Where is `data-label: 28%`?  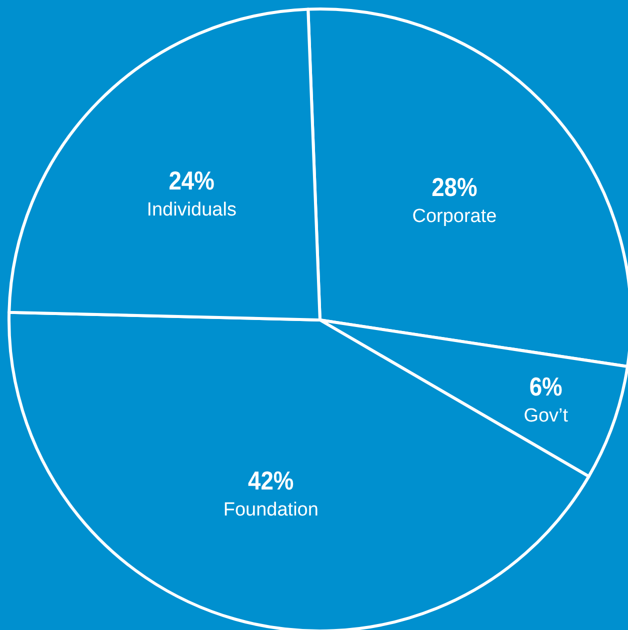 data-label: 28% is located at coordinates (455, 187).